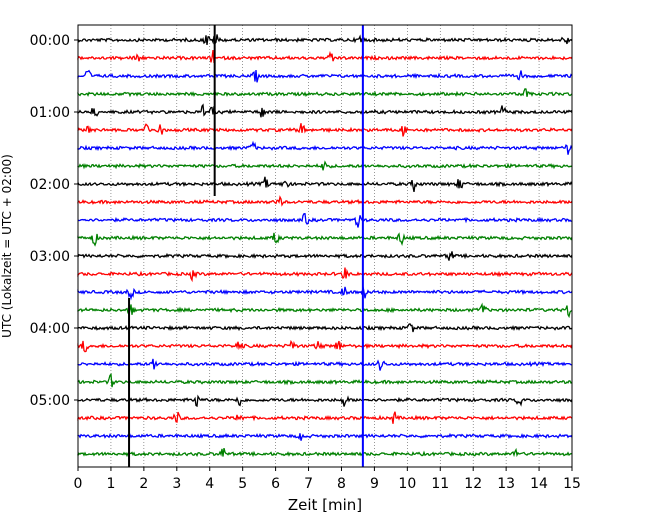  Describe the element at coordinates (572, 484) in the screenshot. I see `x-tick-label: 15` at that location.